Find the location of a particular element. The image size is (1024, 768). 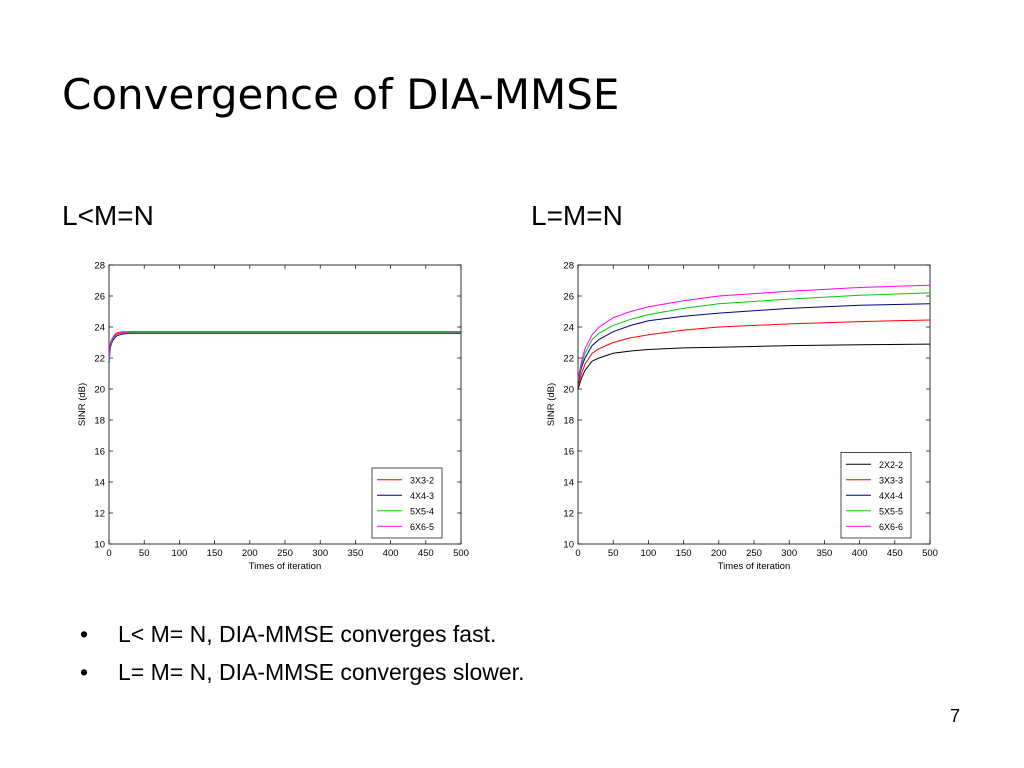

bullet-item: • L< M= N, DIA-MMSE converges fast. is located at coordinates (302, 634).